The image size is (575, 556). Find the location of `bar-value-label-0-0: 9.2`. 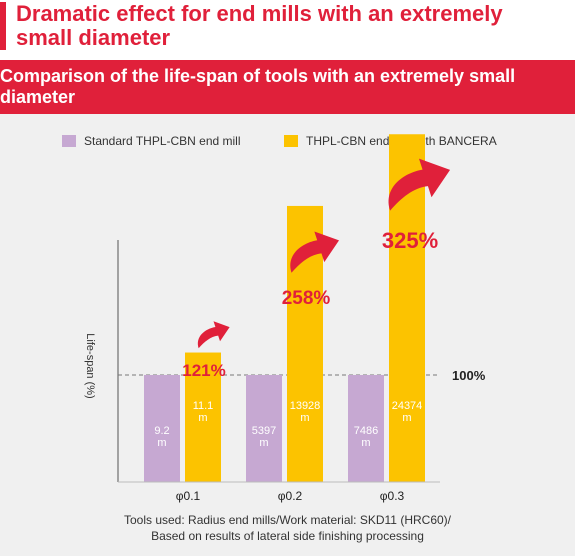

bar-value-label-0-0: 9.2 is located at coordinates (161, 431).